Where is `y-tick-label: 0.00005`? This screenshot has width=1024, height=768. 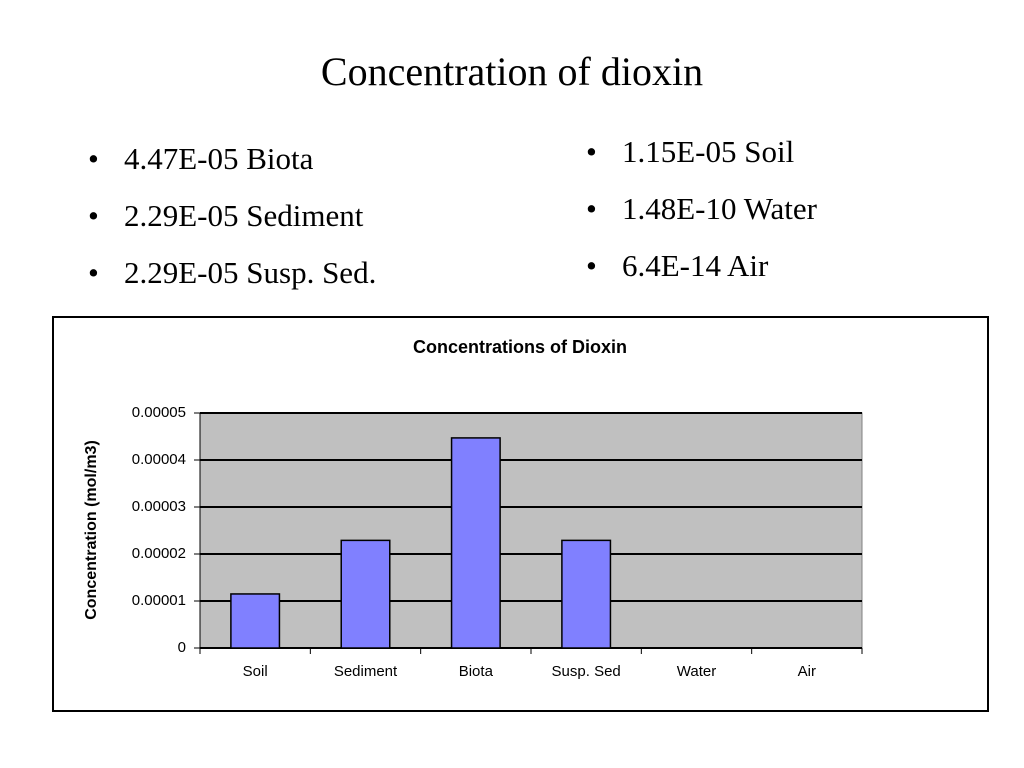
y-tick-label: 0.00005 is located at coordinates (159, 412).